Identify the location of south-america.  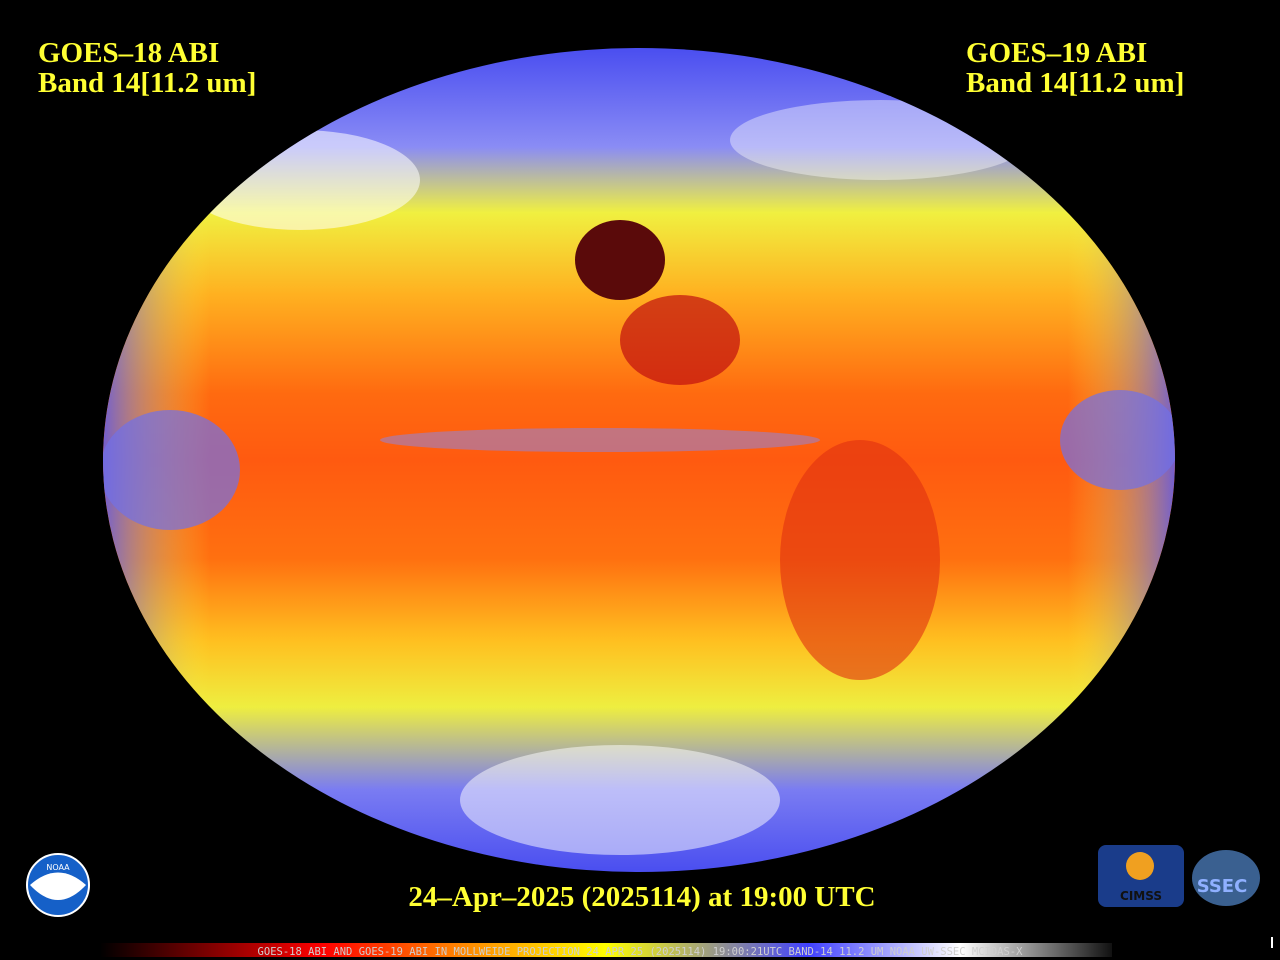
(860, 560).